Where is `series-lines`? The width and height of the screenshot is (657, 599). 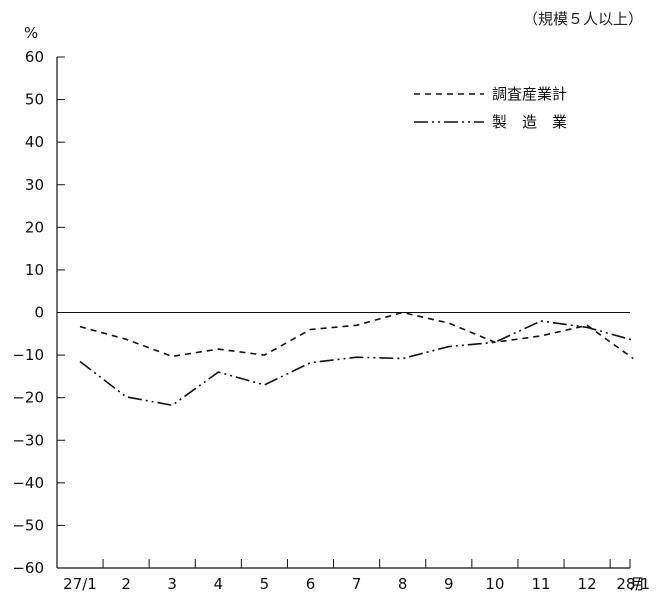
series-lines is located at coordinates (356, 359).